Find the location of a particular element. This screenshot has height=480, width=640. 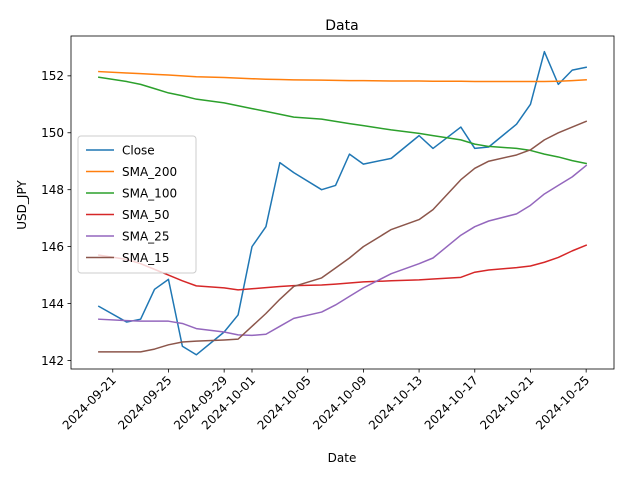

x-tick-label: 2024-09-21 is located at coordinates (89, 402).